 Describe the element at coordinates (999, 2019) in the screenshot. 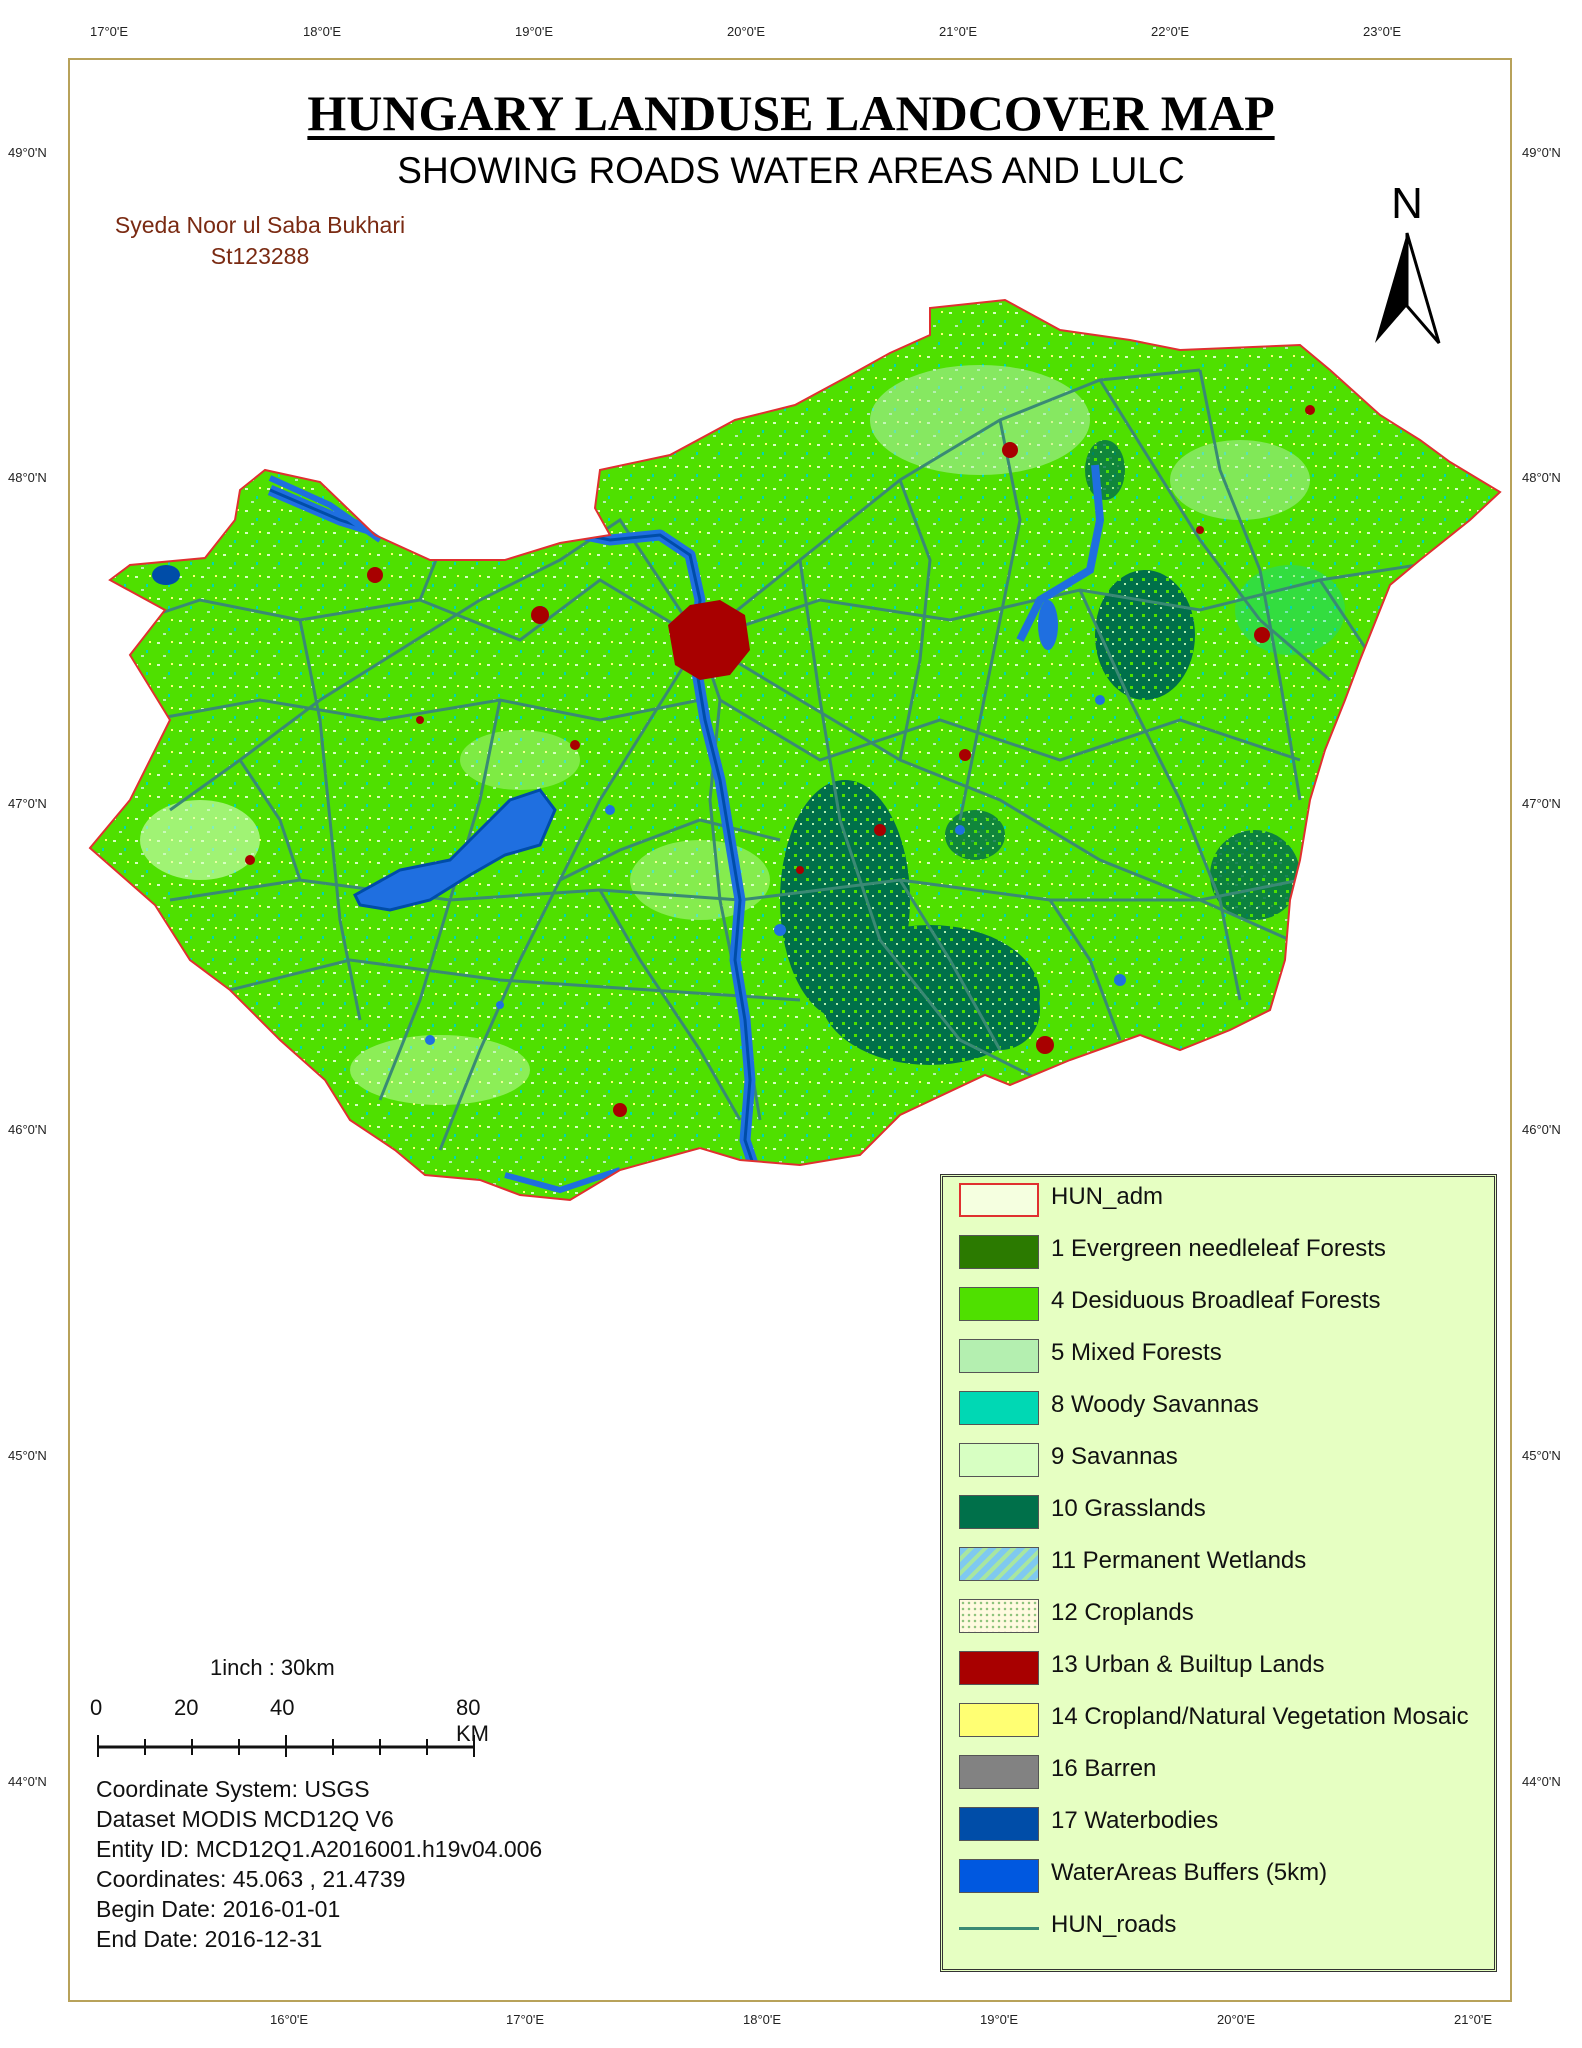

I see `bottom-tick: 19°0'E` at that location.